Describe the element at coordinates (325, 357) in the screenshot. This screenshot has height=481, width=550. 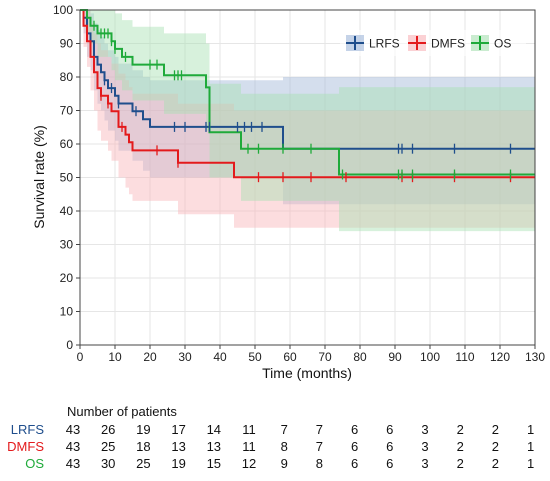
I see `x-tick-label: 70` at that location.